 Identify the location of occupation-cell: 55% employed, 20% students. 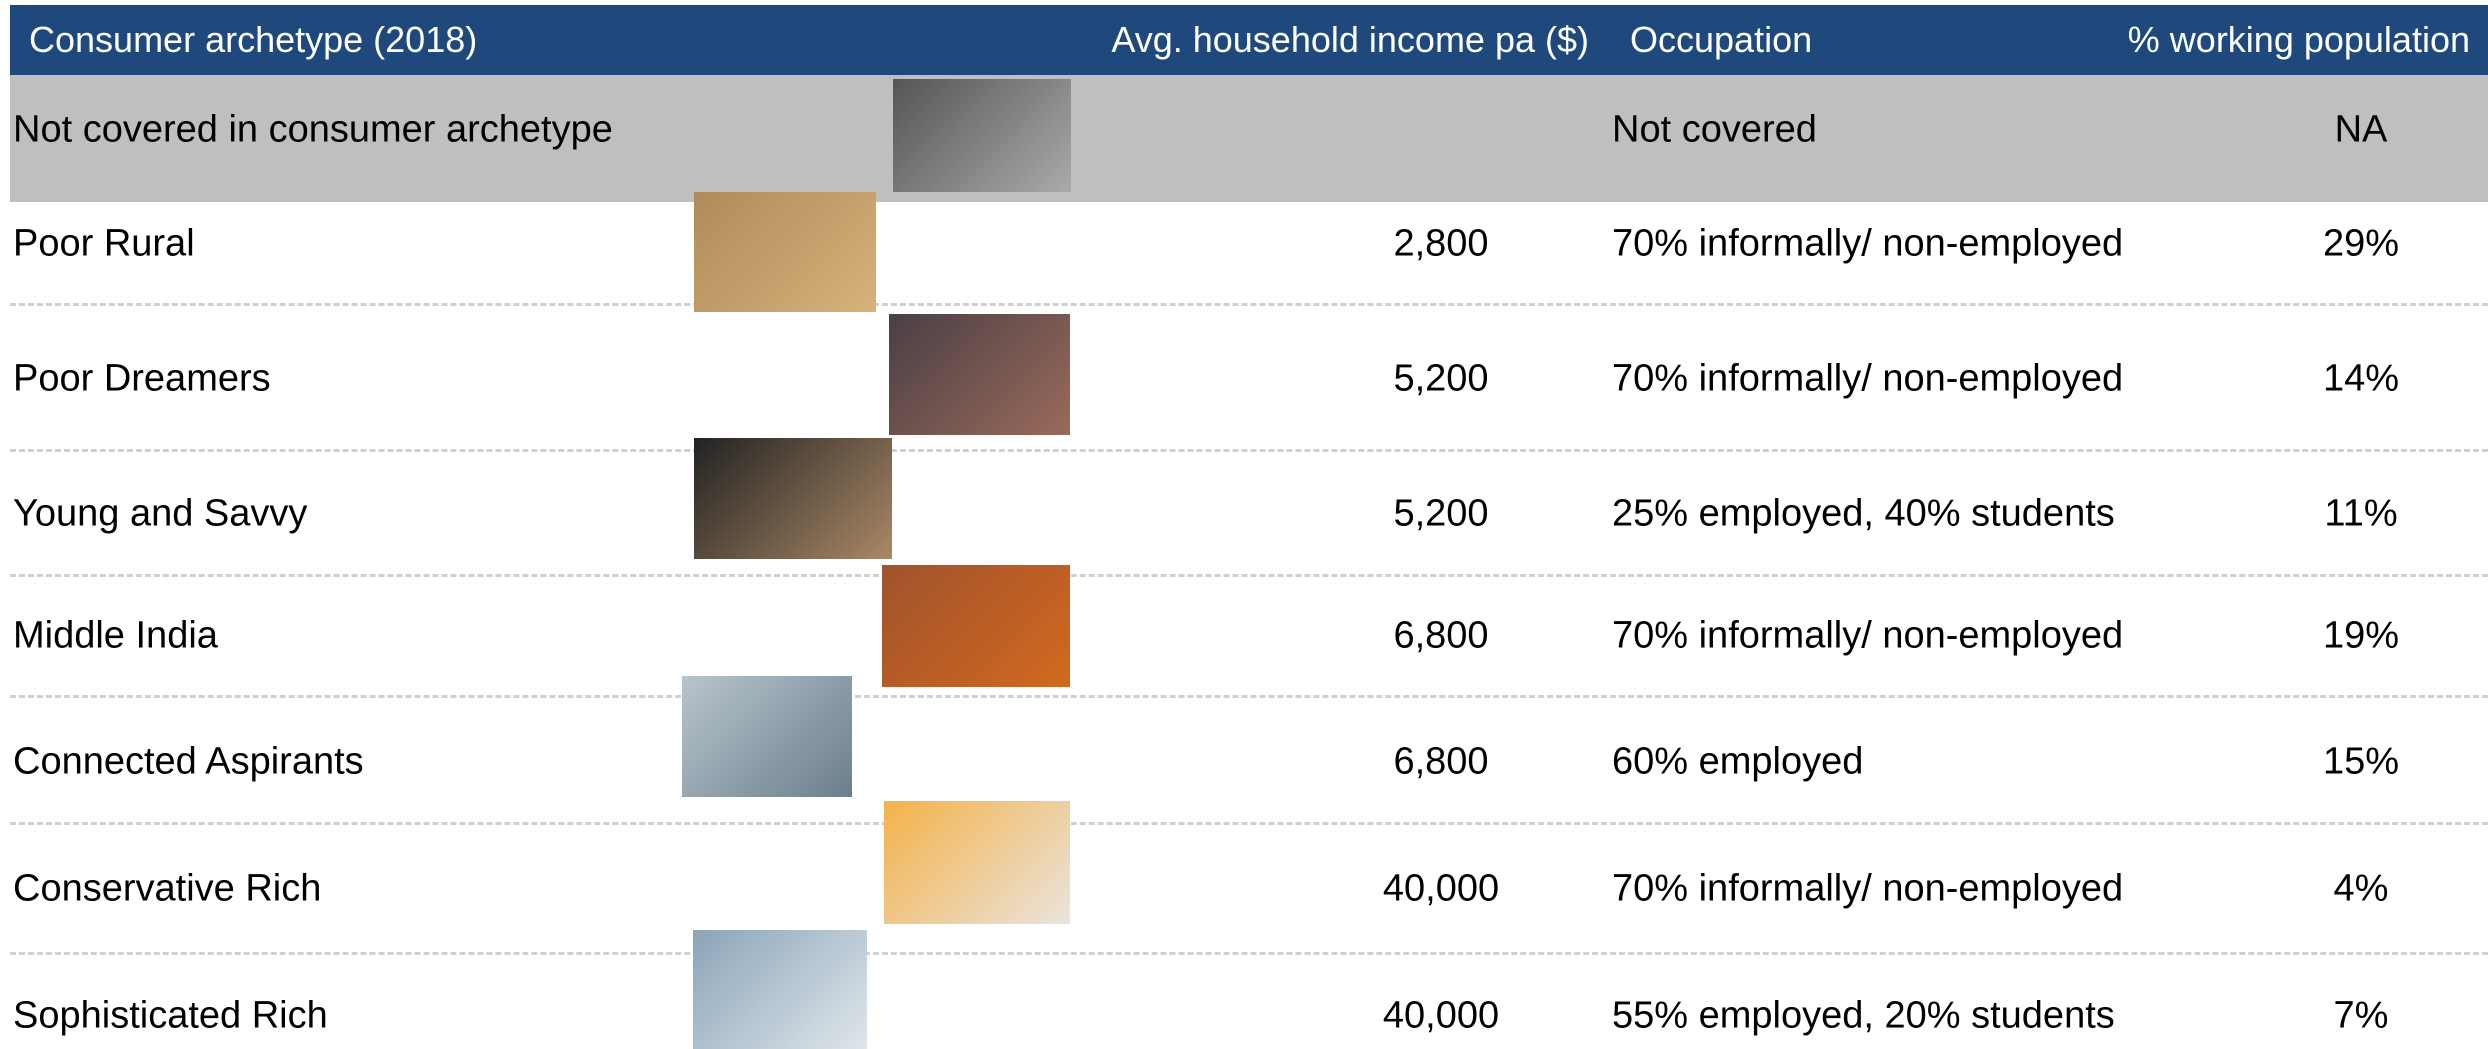
(1863, 1015).